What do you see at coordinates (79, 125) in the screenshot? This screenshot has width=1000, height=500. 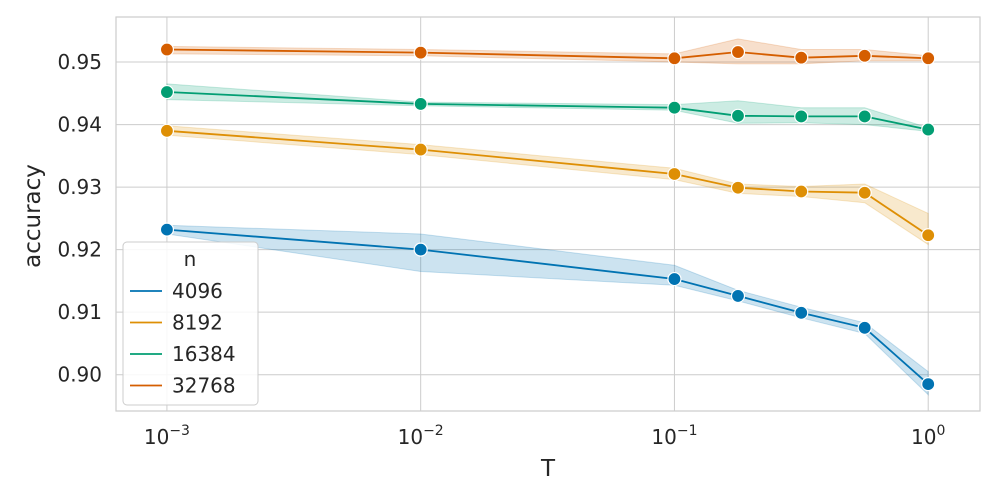 I see `y-tick-label: 0.94` at bounding box center [79, 125].